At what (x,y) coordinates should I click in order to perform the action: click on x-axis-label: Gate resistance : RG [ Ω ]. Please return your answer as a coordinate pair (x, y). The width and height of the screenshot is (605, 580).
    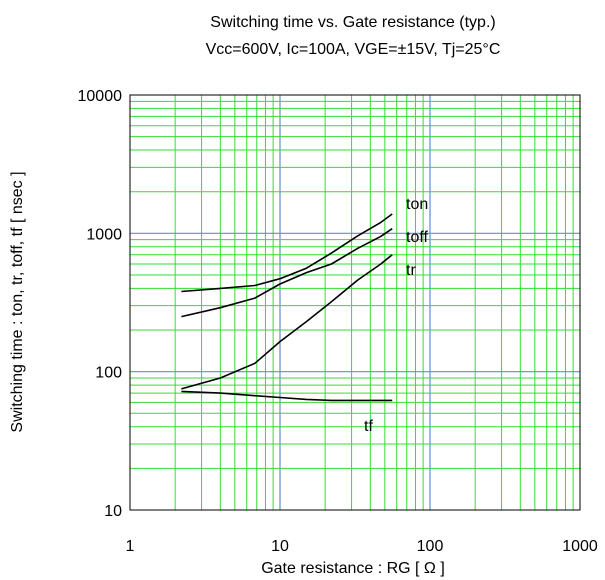
    Looking at the image, I should click on (353, 568).